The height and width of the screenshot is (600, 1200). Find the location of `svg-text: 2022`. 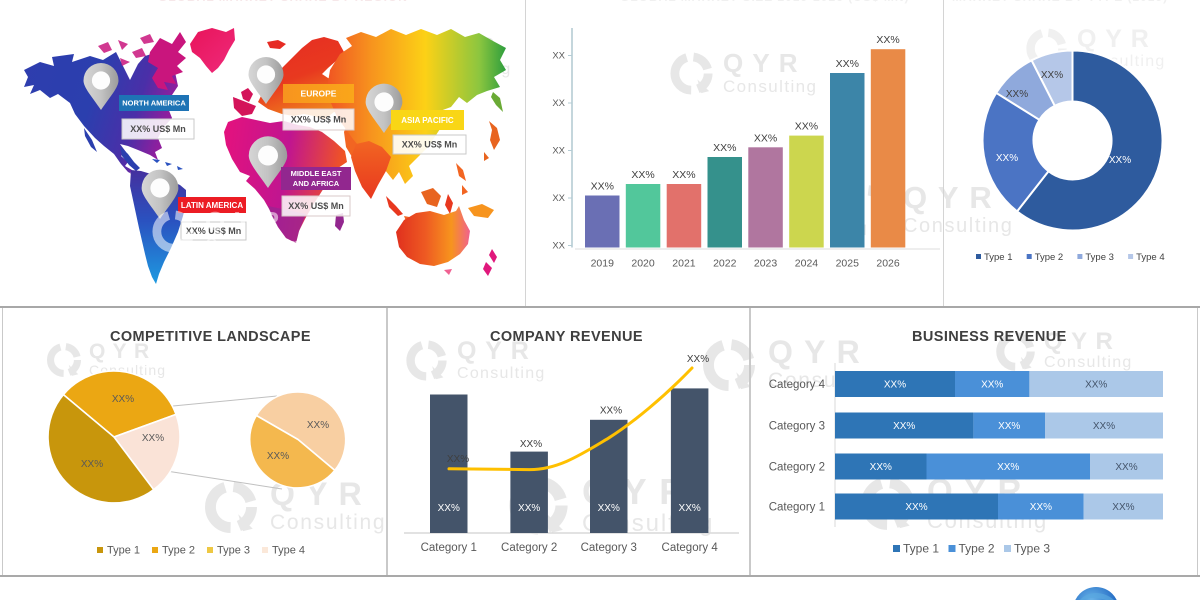

svg-text: 2022 is located at coordinates (725, 264).